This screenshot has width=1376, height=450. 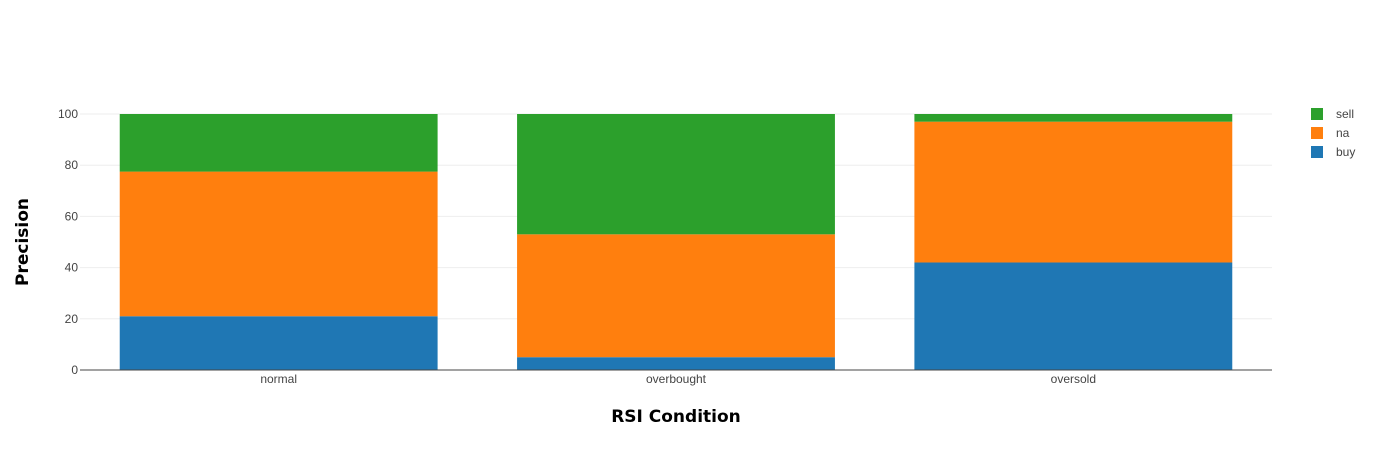 What do you see at coordinates (72, 319) in the screenshot?
I see `y-tick-label: 20` at bounding box center [72, 319].